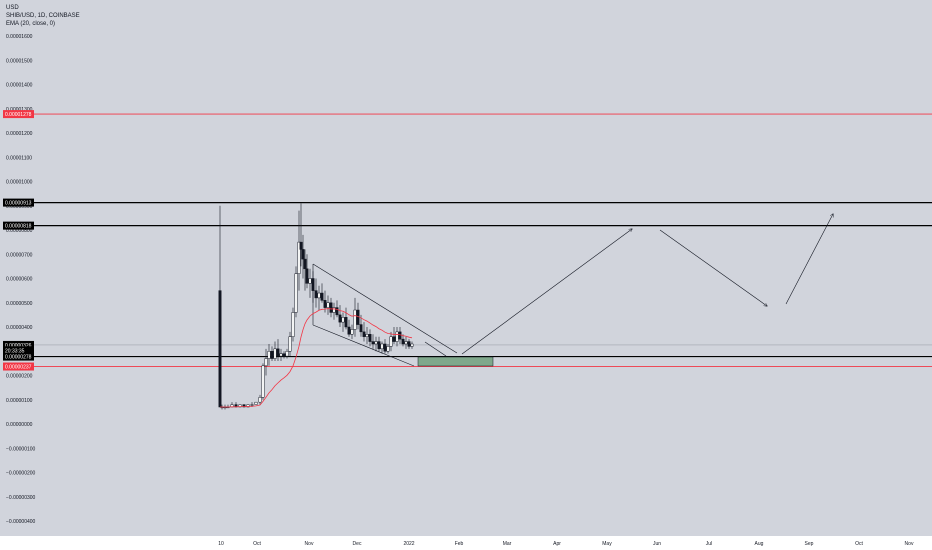  Describe the element at coordinates (759, 544) in the screenshot. I see `x-tick-label: Aug` at that location.